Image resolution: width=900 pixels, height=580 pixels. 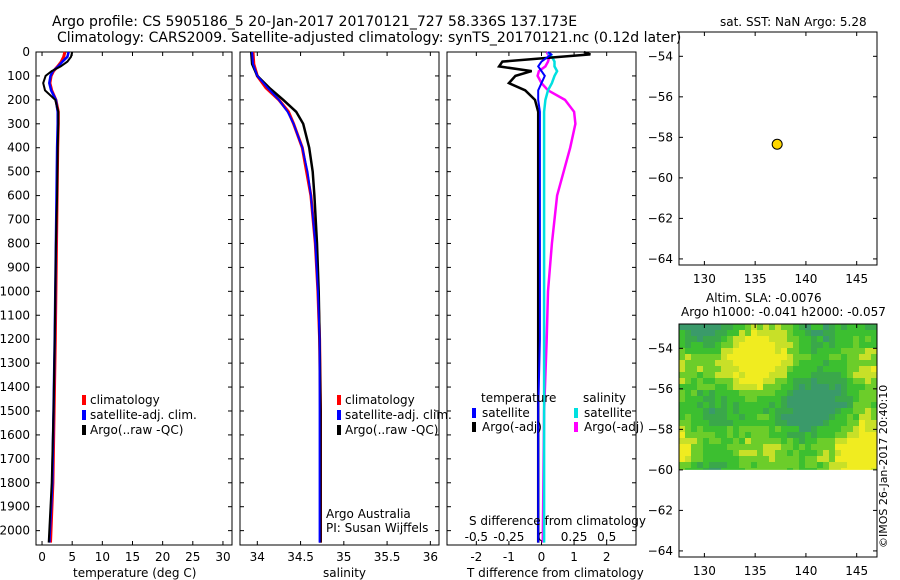 I want to click on salinity-note1: Argo Australia, so click(x=368, y=514).